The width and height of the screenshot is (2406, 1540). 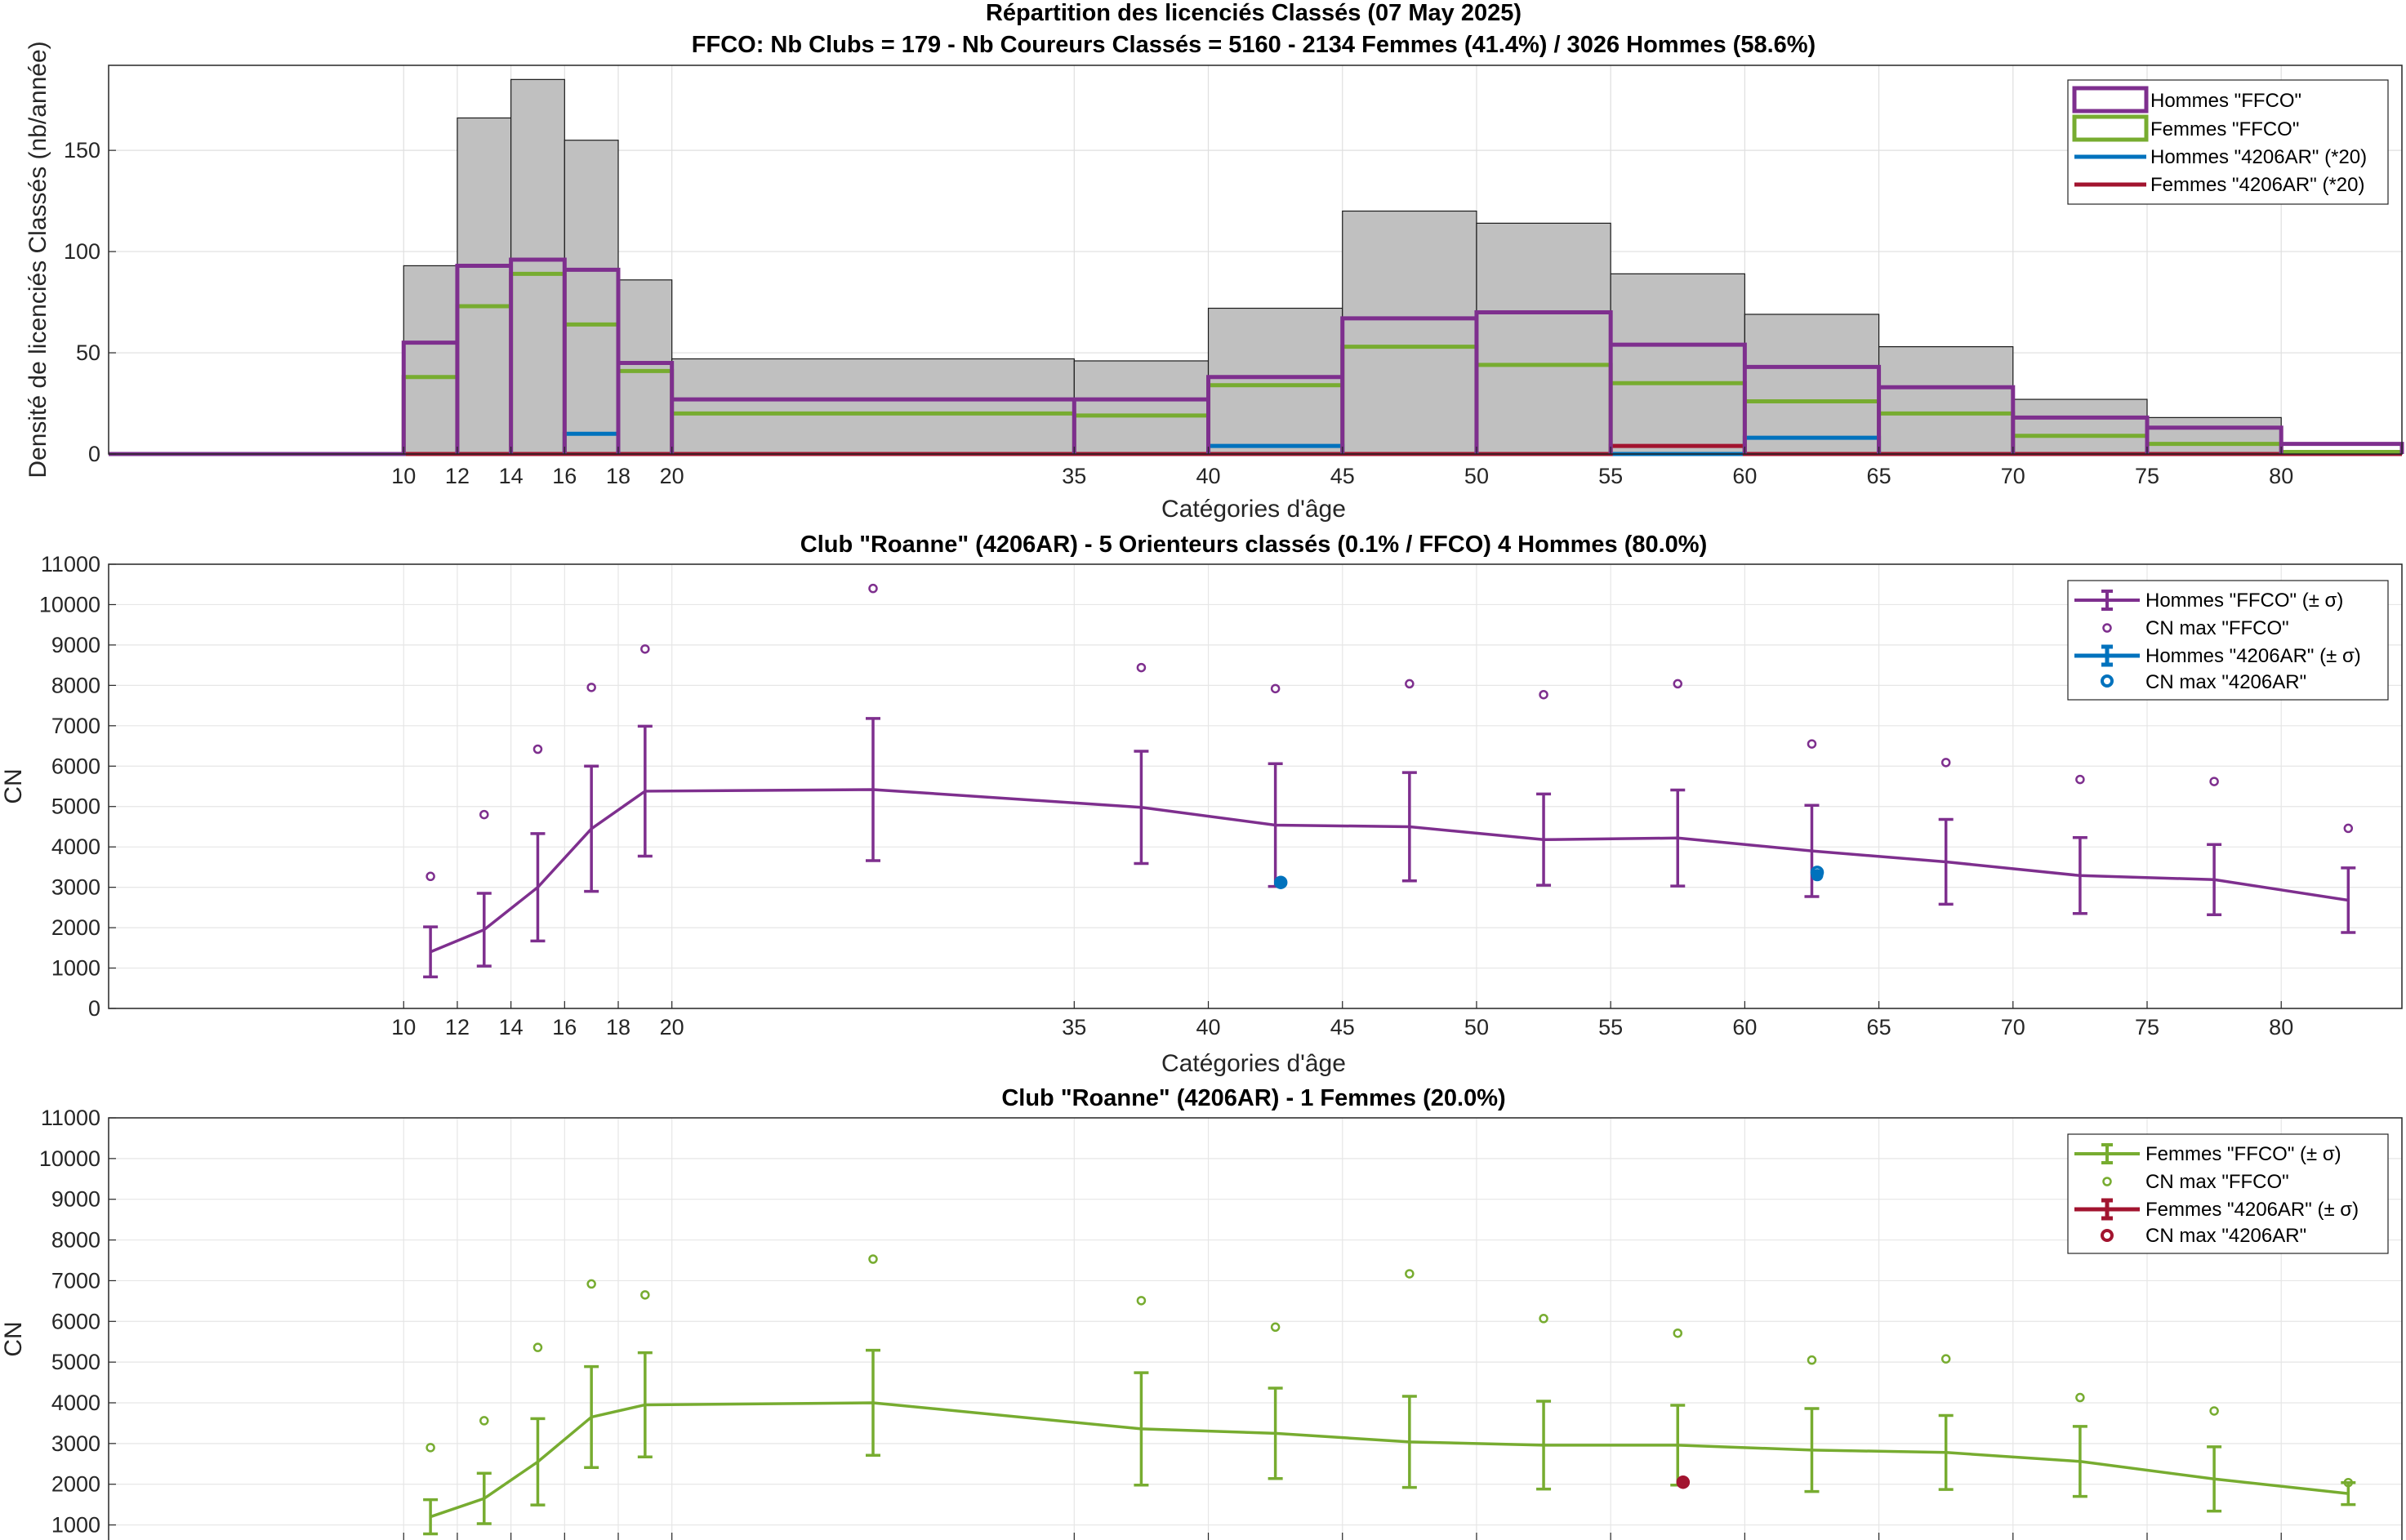 What do you see at coordinates (2224, 129) in the screenshot?
I see `legend-label-femmes-ffco: Femmes "FFCO"` at bounding box center [2224, 129].